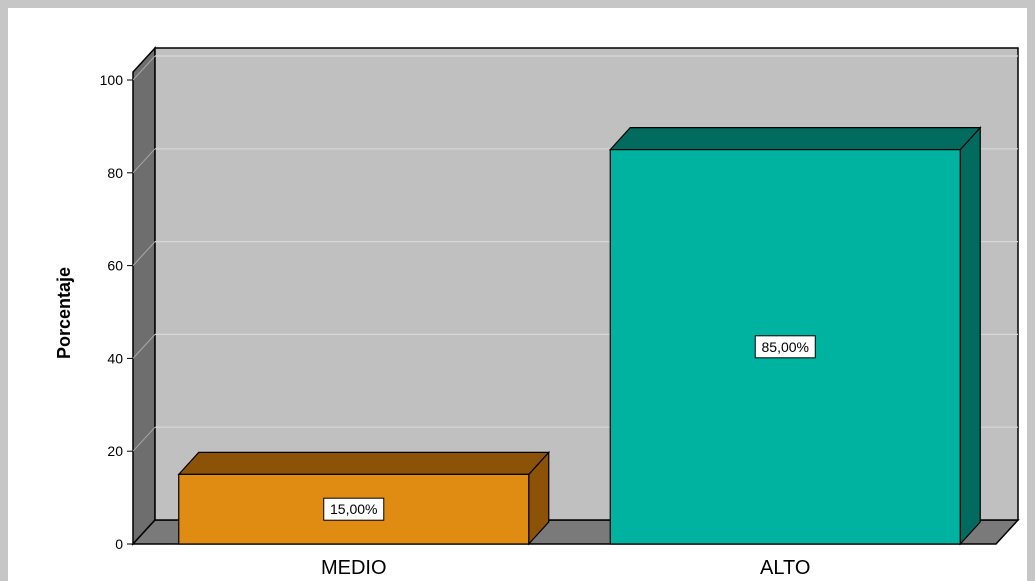  What do you see at coordinates (970, 336) in the screenshot?
I see `bar-side-face` at bounding box center [970, 336].